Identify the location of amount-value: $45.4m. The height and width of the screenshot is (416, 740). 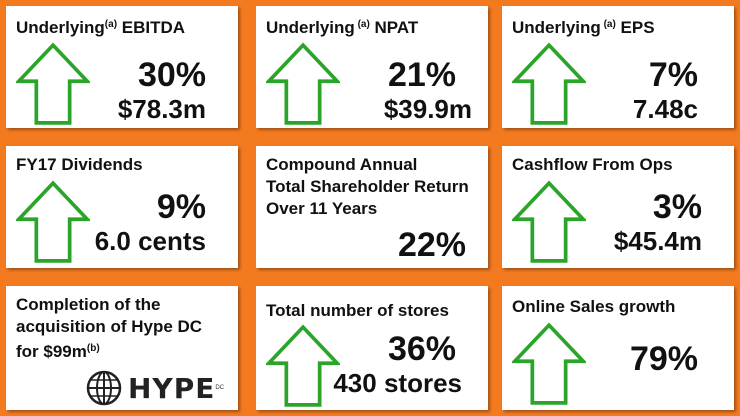
(657, 241).